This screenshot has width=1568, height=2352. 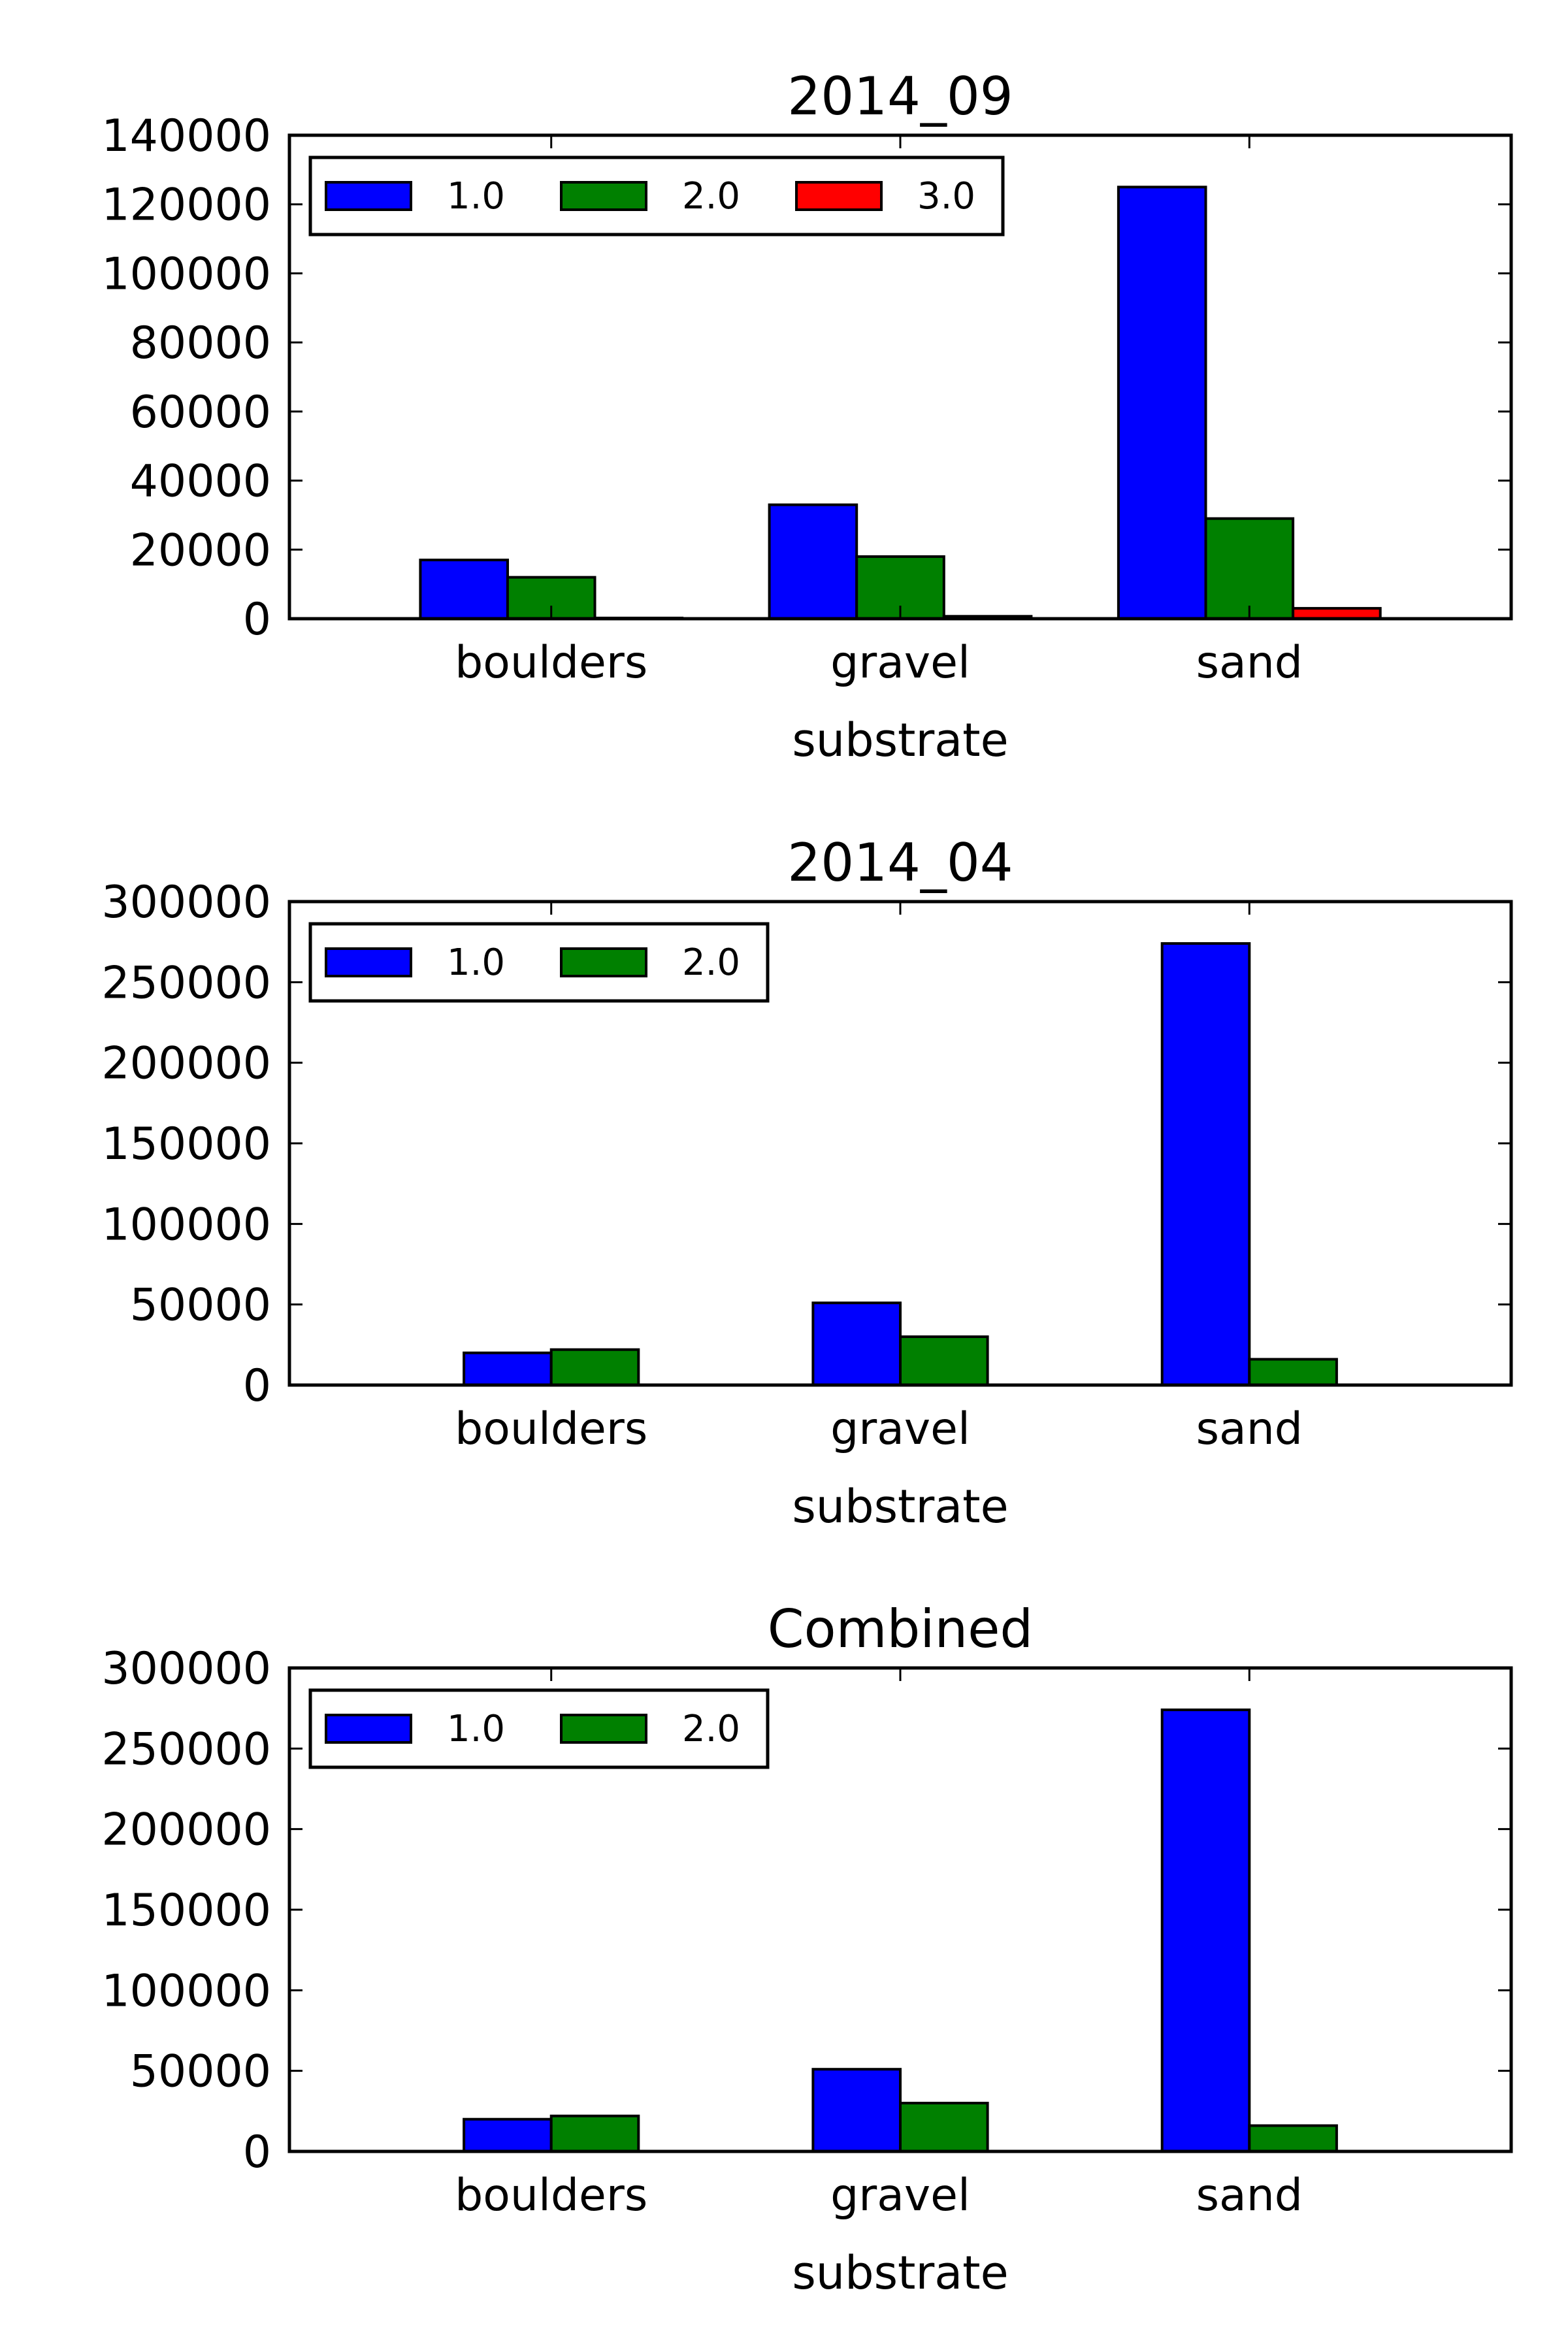 What do you see at coordinates (200, 482) in the screenshot?
I see `y-tick-label: 40000` at bounding box center [200, 482].